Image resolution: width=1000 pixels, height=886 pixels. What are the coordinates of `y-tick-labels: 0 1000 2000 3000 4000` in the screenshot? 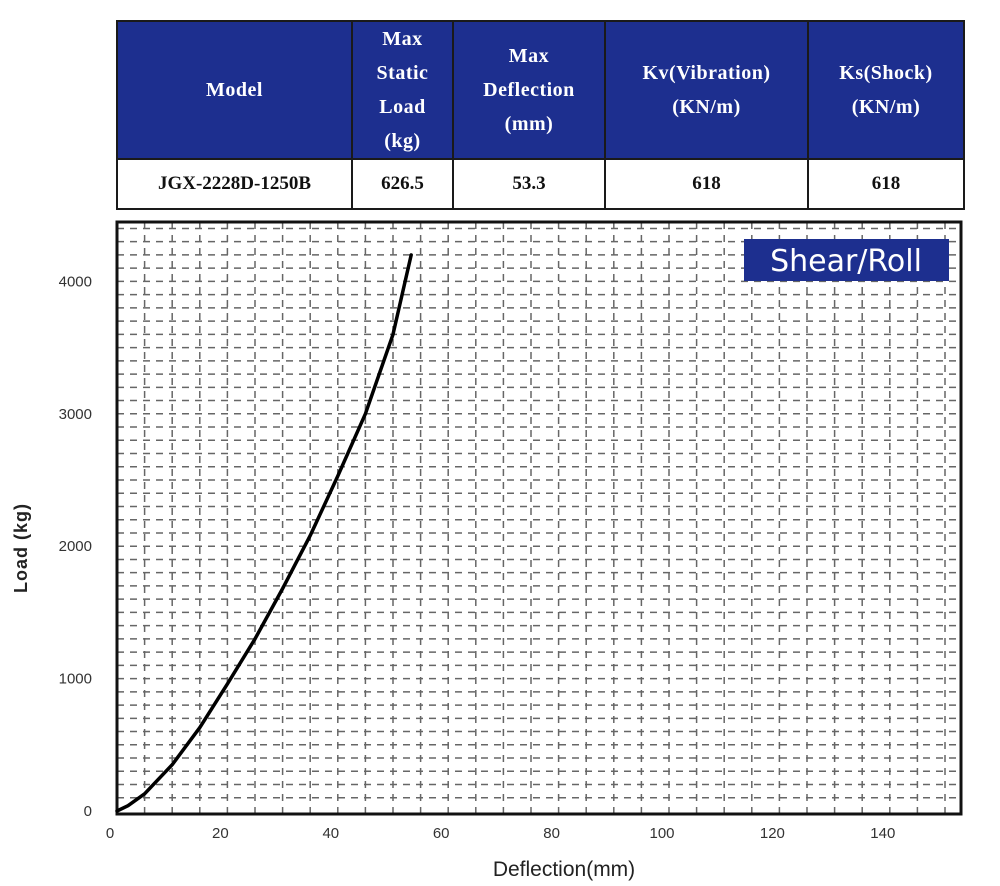 It's located at (75, 546).